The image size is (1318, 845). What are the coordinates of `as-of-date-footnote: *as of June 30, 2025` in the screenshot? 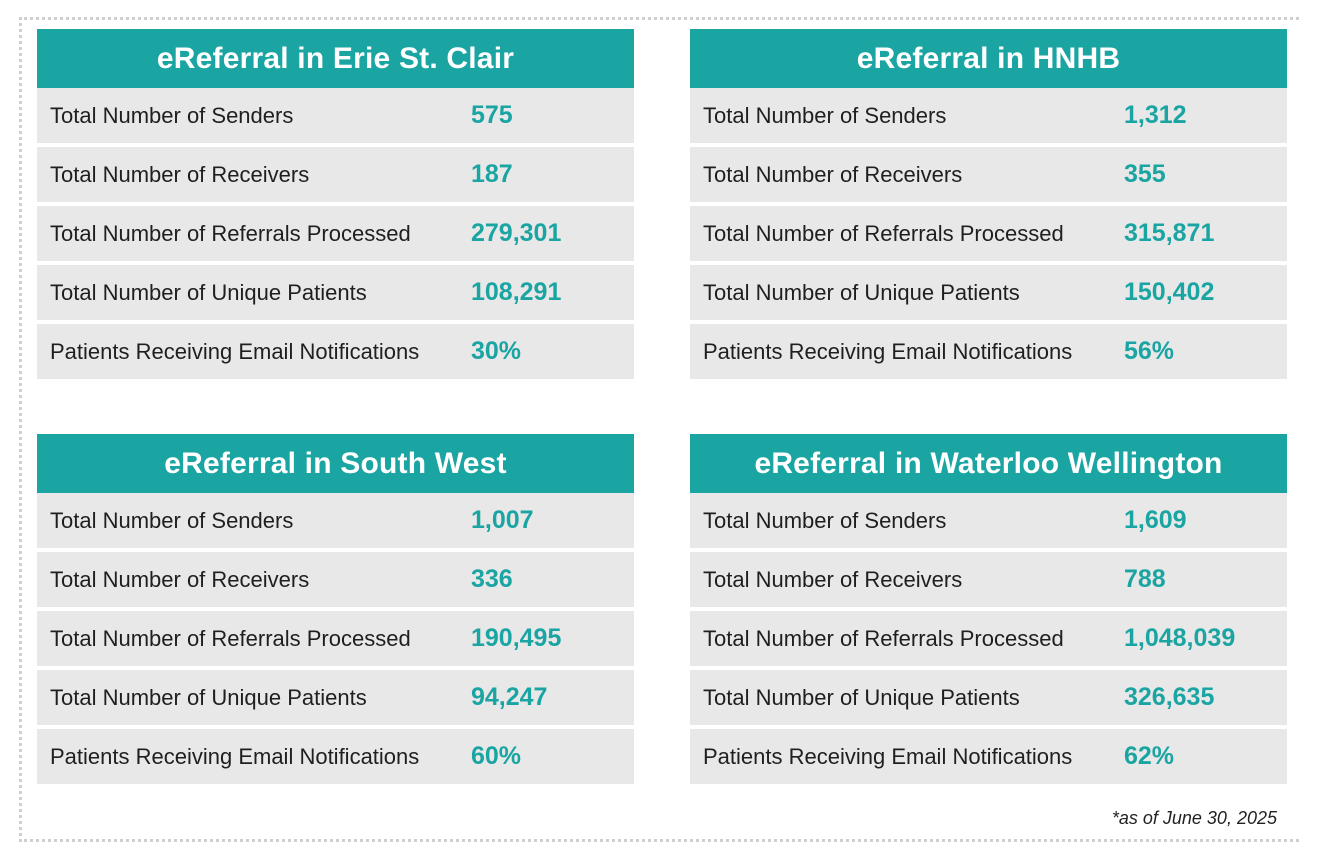 It's located at (1194, 818).